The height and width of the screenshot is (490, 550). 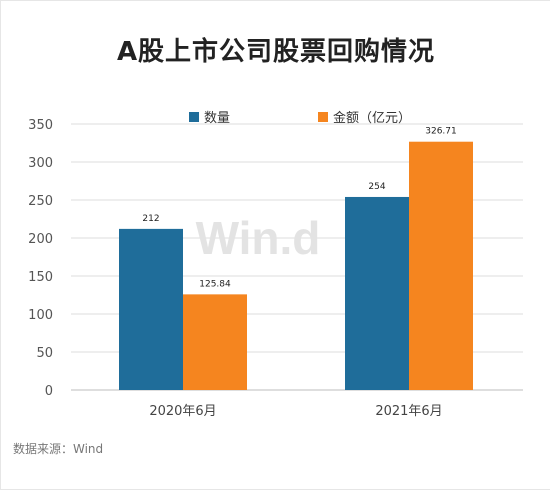 What do you see at coordinates (40, 239) in the screenshot?
I see `y-tick-label: 200` at bounding box center [40, 239].